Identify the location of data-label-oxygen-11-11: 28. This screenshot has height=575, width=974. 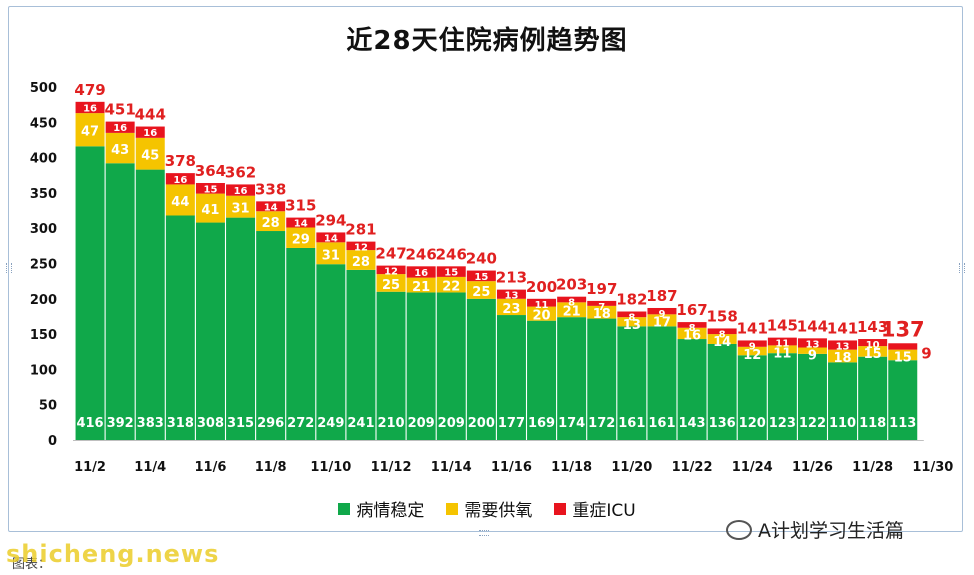
(361, 262).